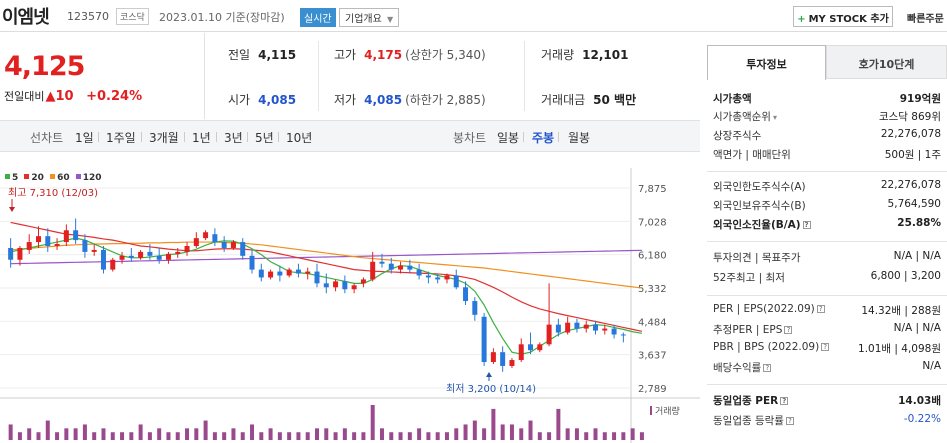  Describe the element at coordinates (222, 17) in the screenshot. I see `quote-date: 2023.01.10 기준(장마감)` at that location.